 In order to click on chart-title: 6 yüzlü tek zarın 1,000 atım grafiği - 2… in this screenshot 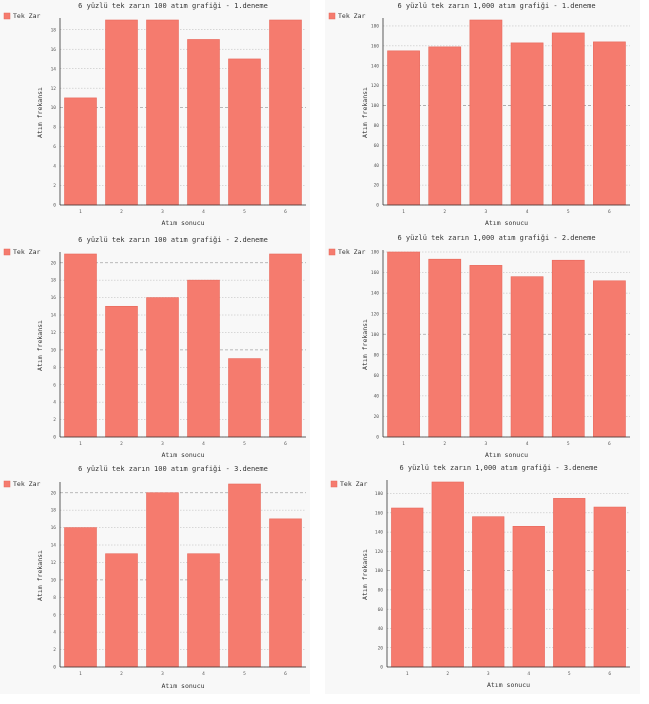, I will do `click(496, 238)`.